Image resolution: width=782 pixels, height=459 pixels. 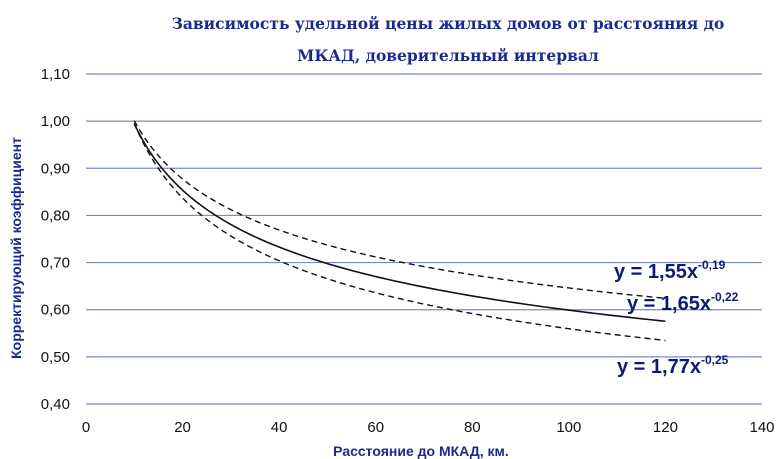 What do you see at coordinates (375, 427) in the screenshot?
I see `x-tick-label: 60` at bounding box center [375, 427].